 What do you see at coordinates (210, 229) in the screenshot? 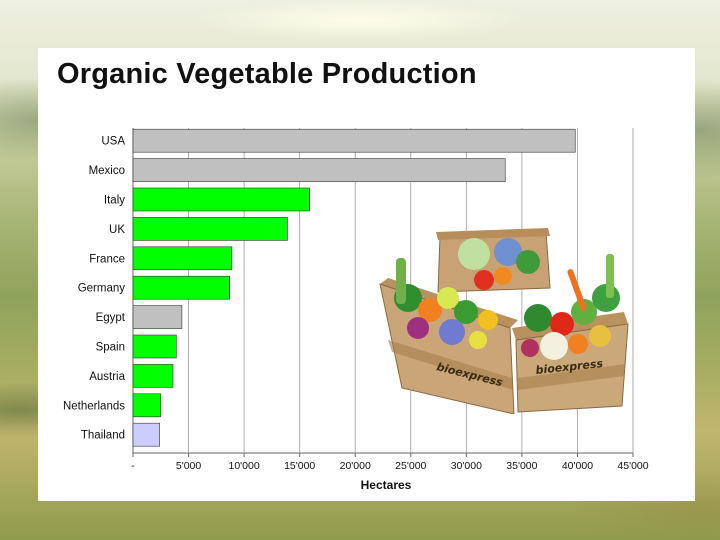
I see `bar-uk` at bounding box center [210, 229].